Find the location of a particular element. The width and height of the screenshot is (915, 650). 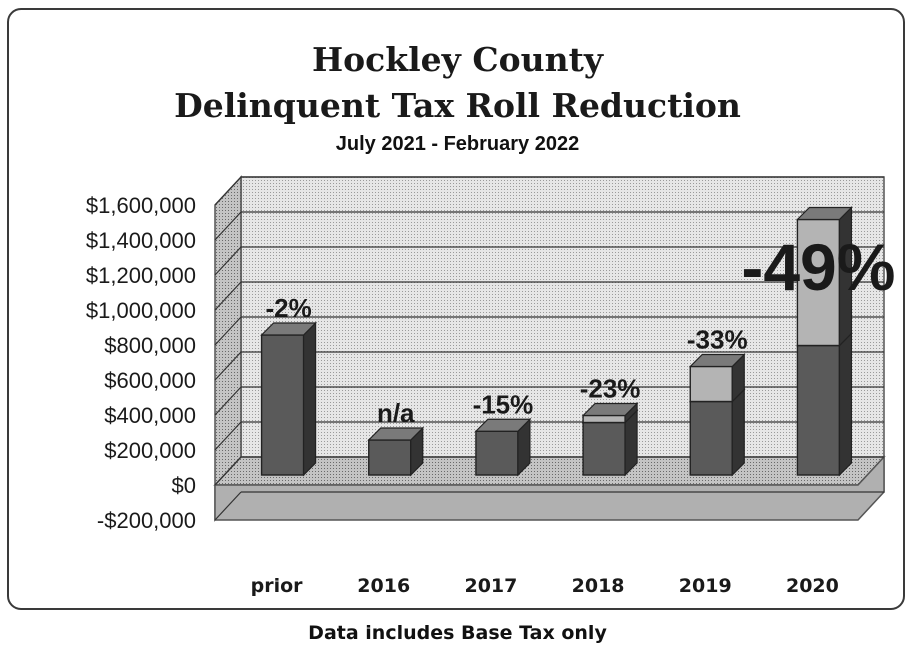

bar-2016 is located at coordinates (396, 451).